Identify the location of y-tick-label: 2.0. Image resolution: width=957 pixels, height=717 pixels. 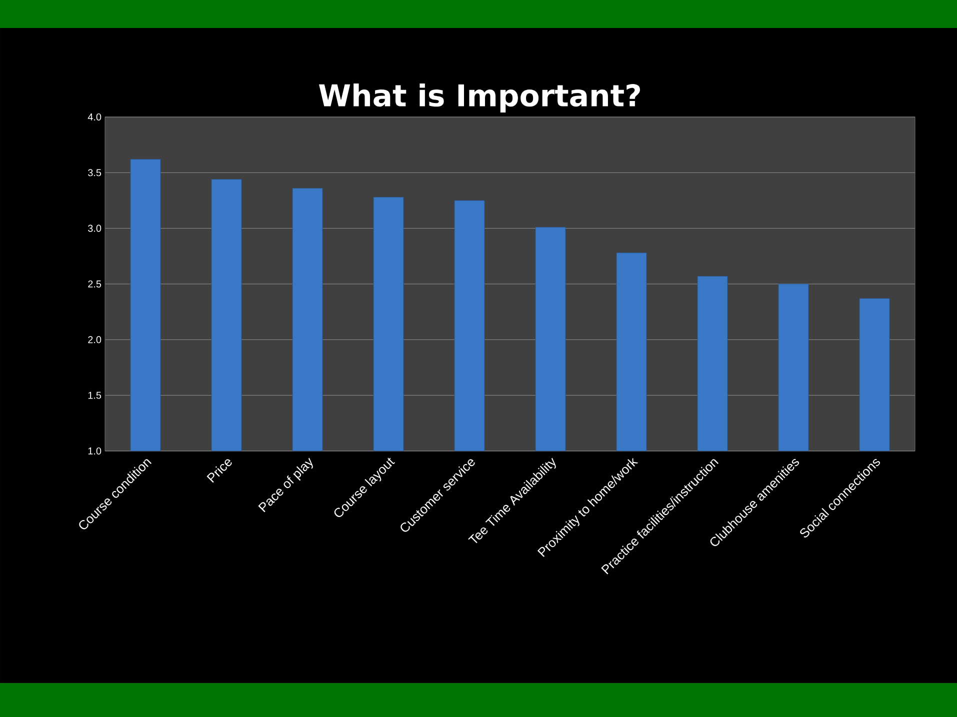
(95, 340).